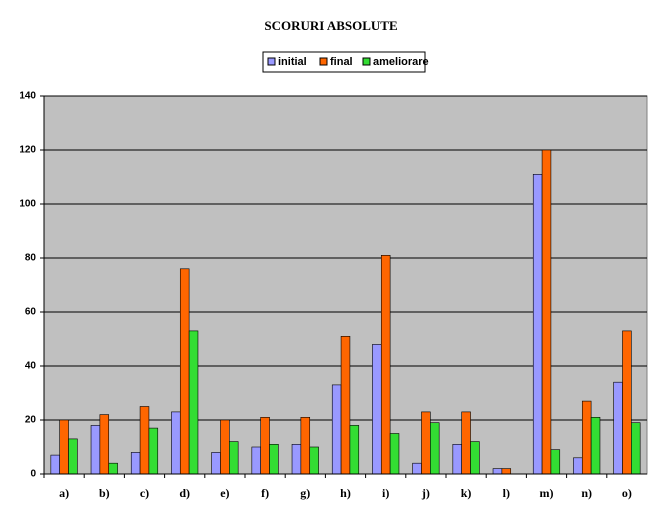 The height and width of the screenshot is (521, 663). I want to click on x-tick-label: d), so click(184, 493).